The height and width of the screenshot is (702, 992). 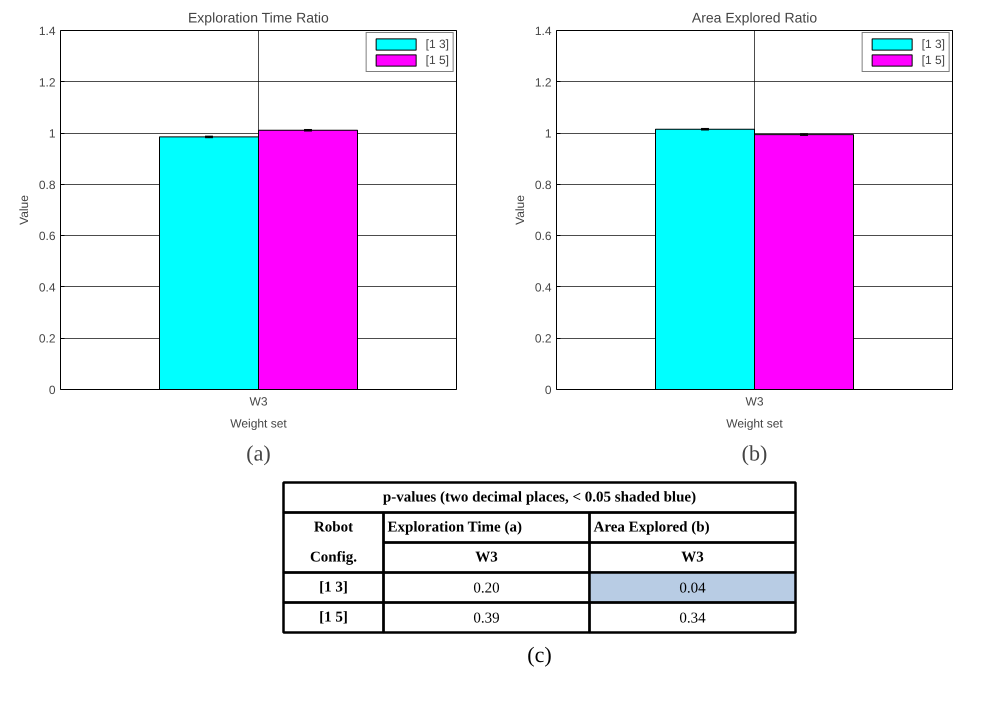 What do you see at coordinates (692, 618) in the screenshot?
I see `text: 0.34` at bounding box center [692, 618].